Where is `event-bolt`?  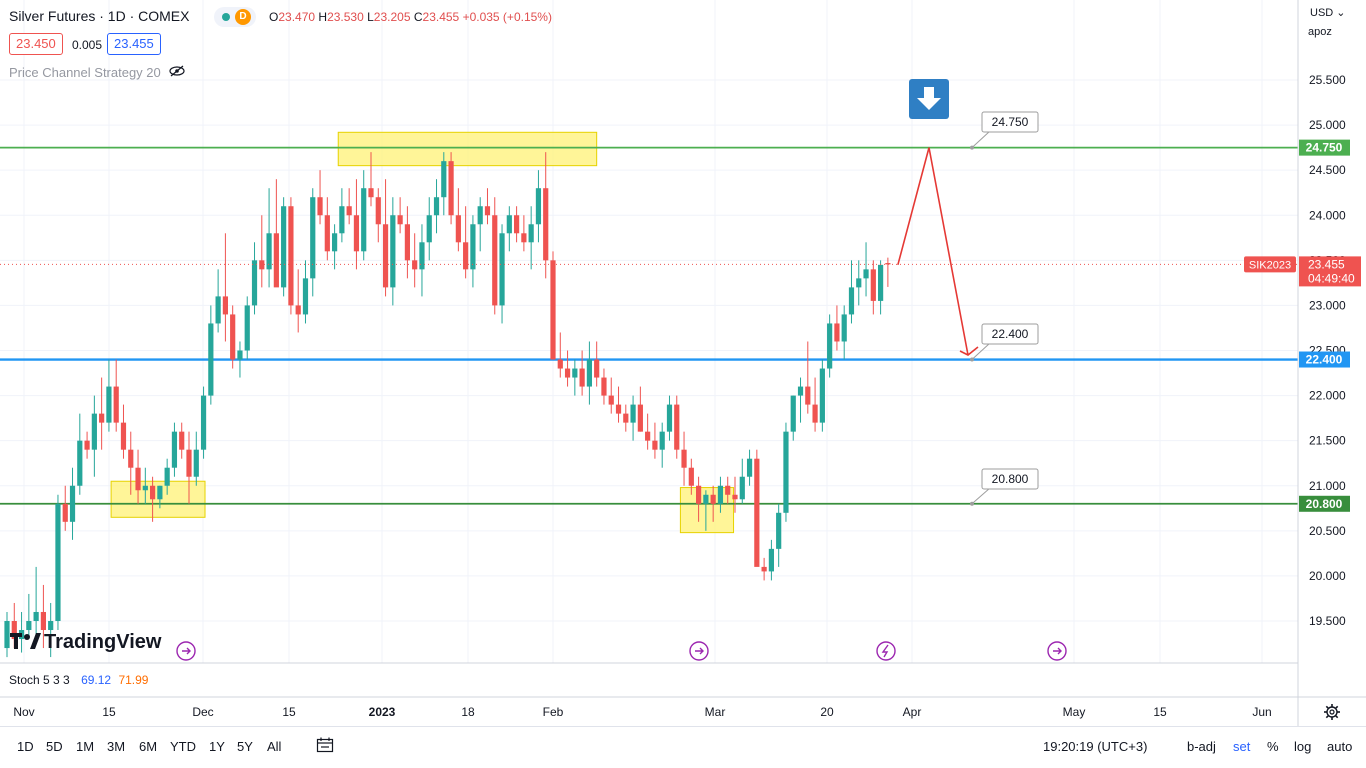
event-bolt is located at coordinates (885, 651).